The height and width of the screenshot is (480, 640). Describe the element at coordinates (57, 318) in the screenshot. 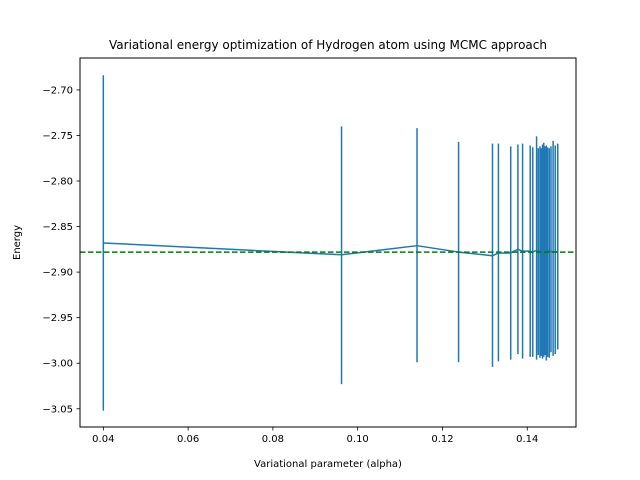

I see `y-tick-label-6: −2.95` at that location.